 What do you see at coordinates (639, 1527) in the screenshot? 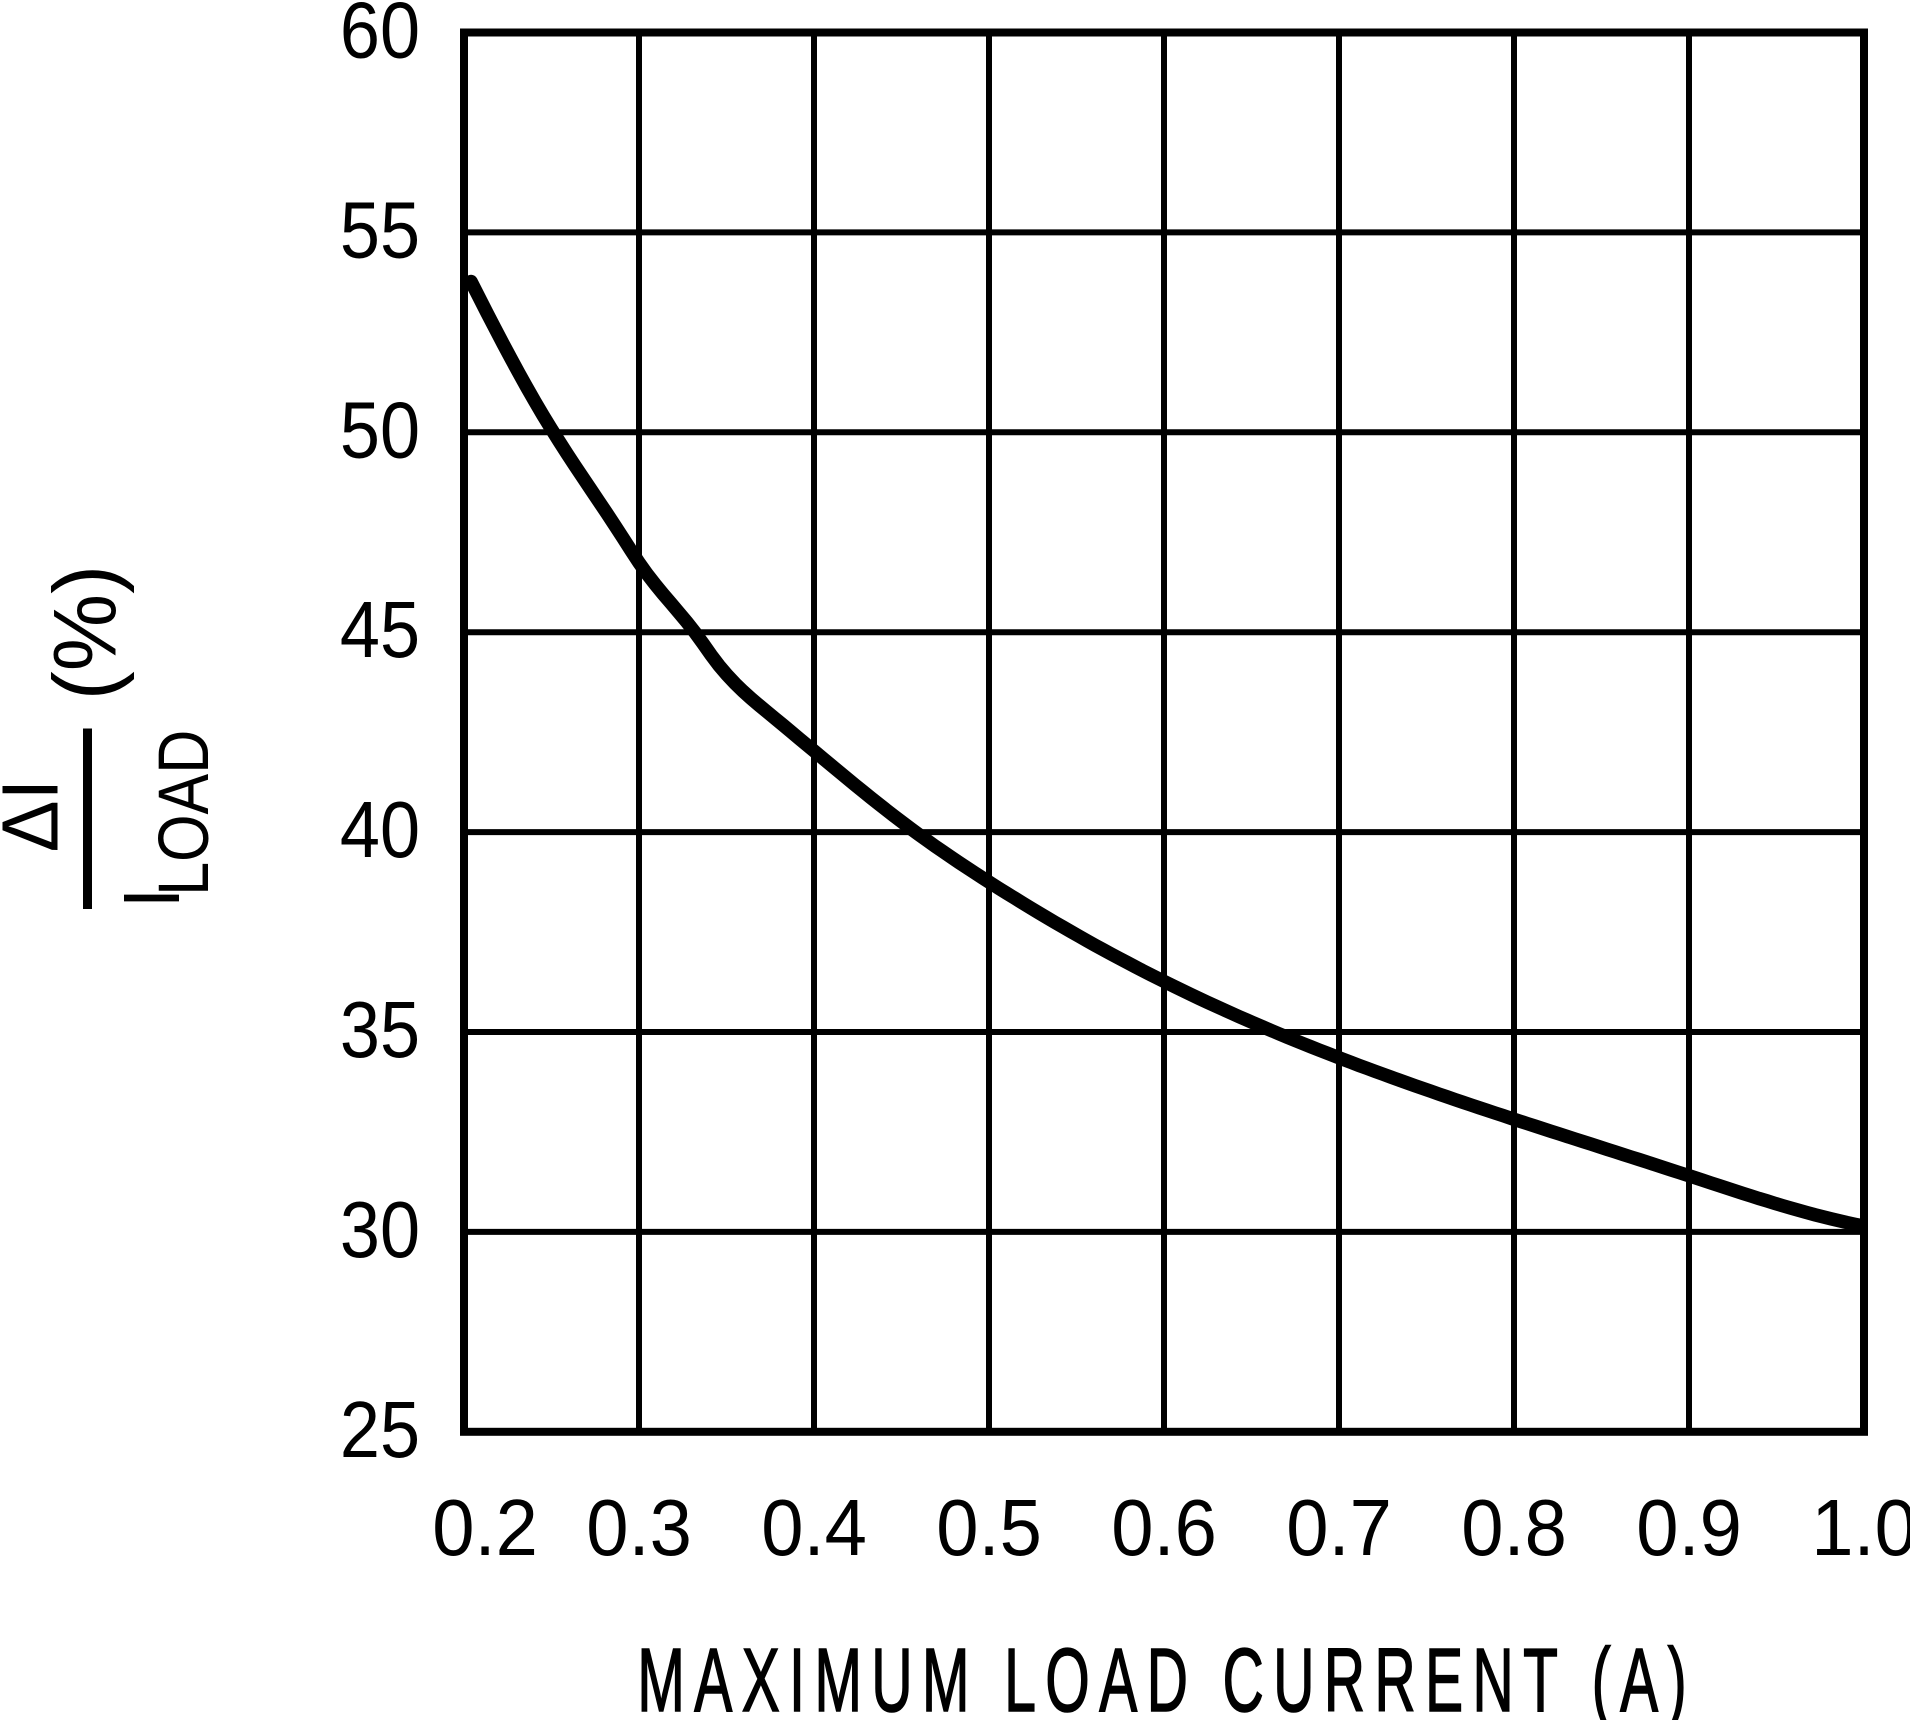
I see `svg-text: 0.3` at bounding box center [639, 1527].